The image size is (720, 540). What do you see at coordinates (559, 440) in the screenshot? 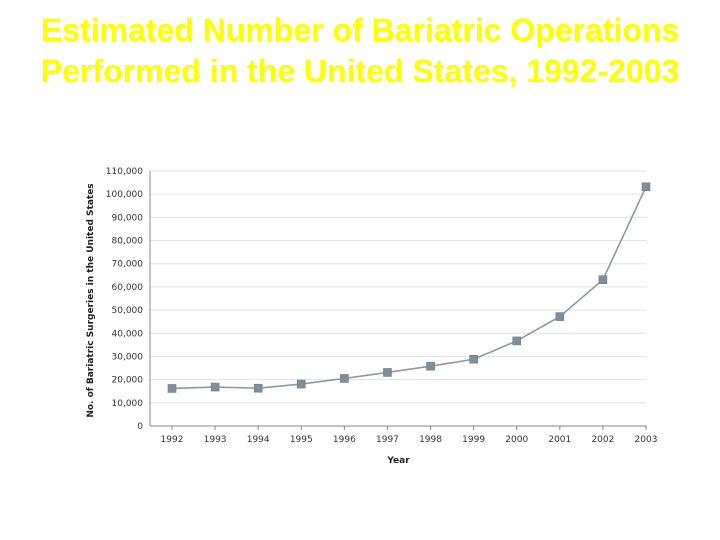
I see `x-tick-label: 2001` at bounding box center [559, 440].